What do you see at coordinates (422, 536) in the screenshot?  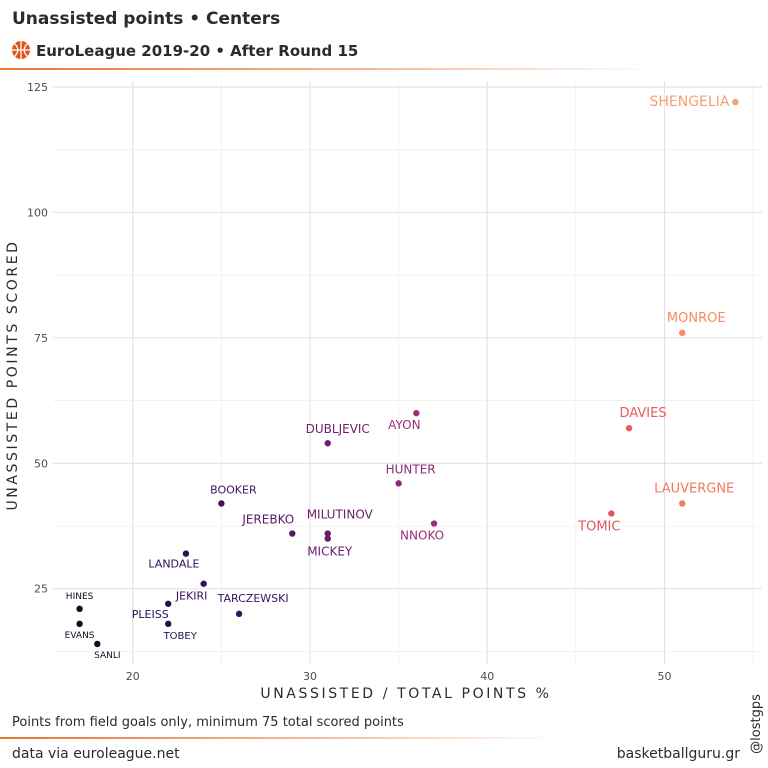 I see `point-label-nnoko: NNOKO` at bounding box center [422, 536].